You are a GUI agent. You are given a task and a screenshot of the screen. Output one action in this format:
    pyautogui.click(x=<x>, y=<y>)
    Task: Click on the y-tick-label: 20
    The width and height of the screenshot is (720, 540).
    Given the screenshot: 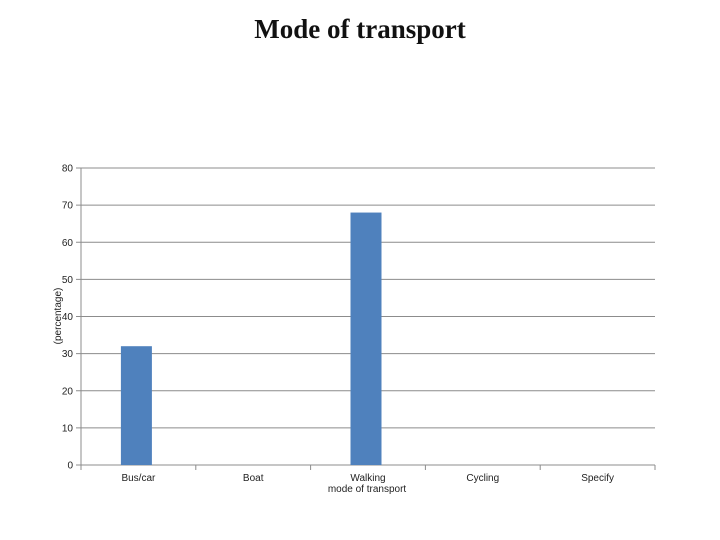 What is the action you would take?
    pyautogui.click(x=68, y=391)
    